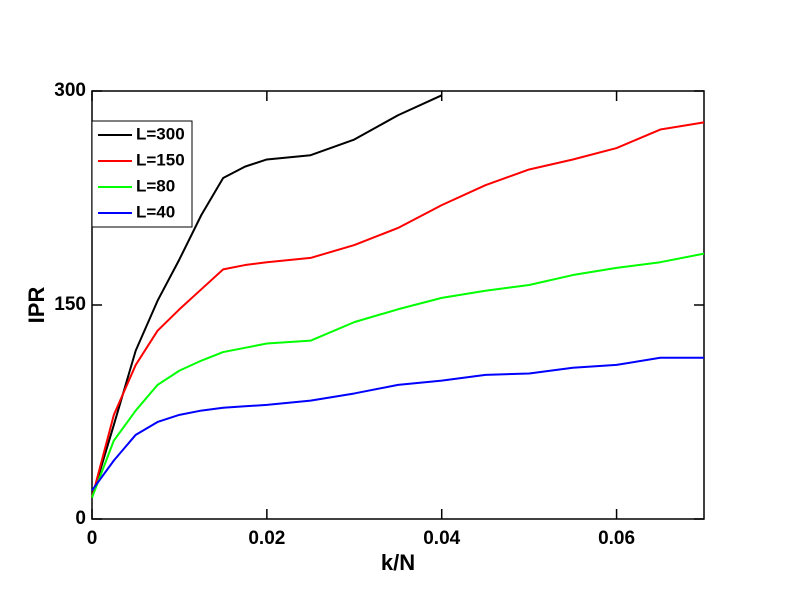  What do you see at coordinates (36, 305) in the screenshot?
I see `y-axis-label: IPR` at bounding box center [36, 305].